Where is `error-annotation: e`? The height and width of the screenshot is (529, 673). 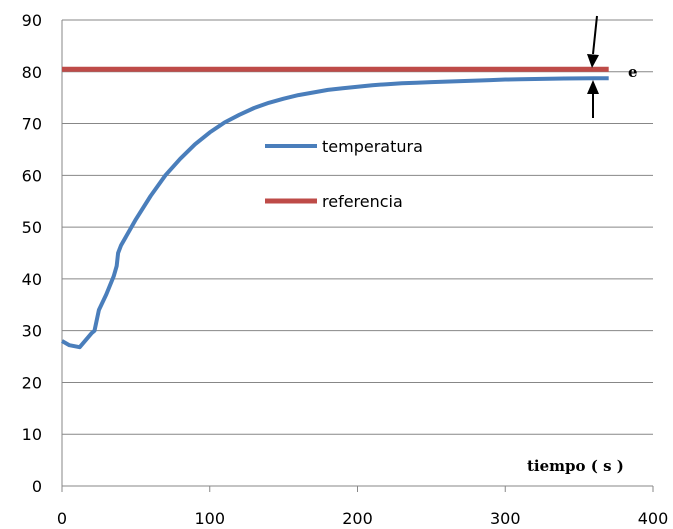
error-annotation: e is located at coordinates (612, 66).